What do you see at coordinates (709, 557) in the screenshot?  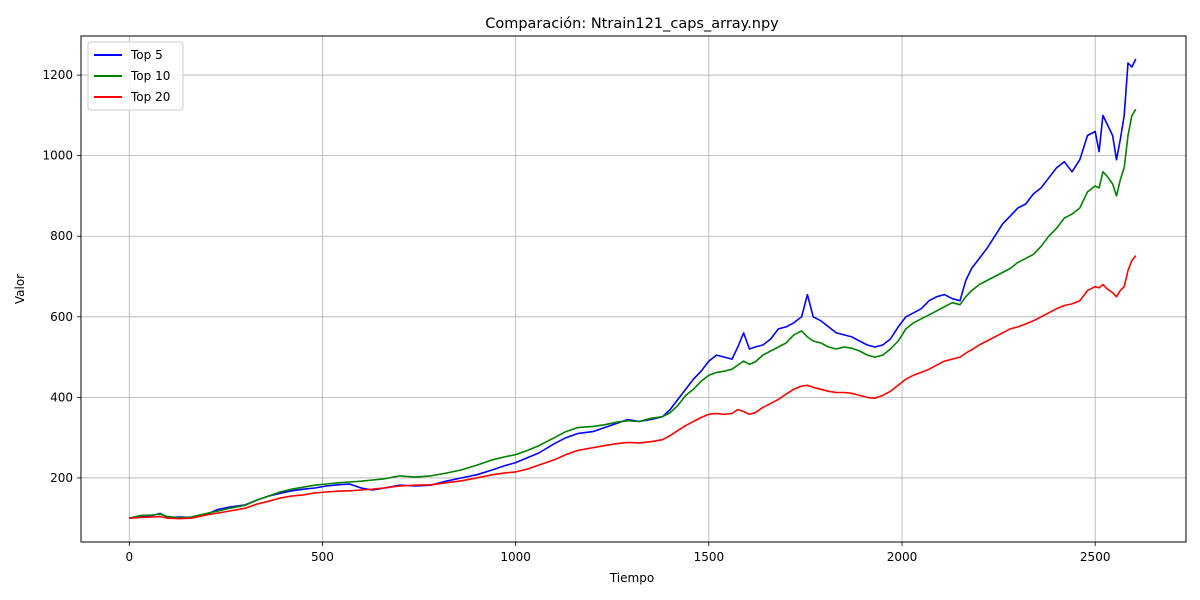 I see `x-tick-label: 1500` at bounding box center [709, 557].